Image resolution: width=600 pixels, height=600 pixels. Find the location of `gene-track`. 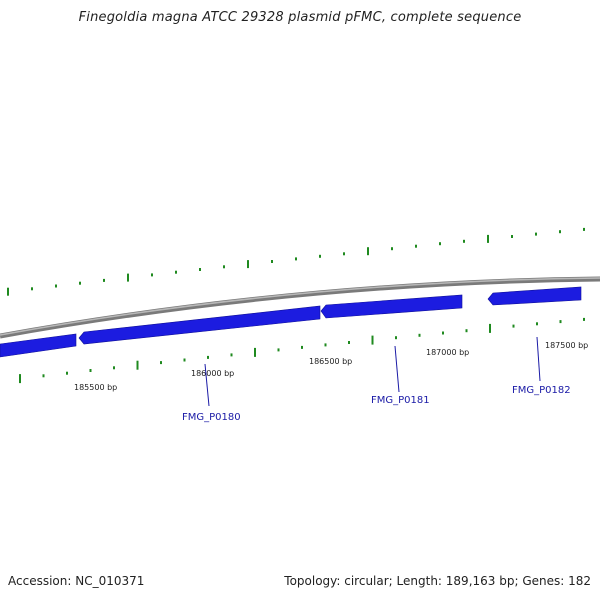

gene-track is located at coordinates (291, 322).